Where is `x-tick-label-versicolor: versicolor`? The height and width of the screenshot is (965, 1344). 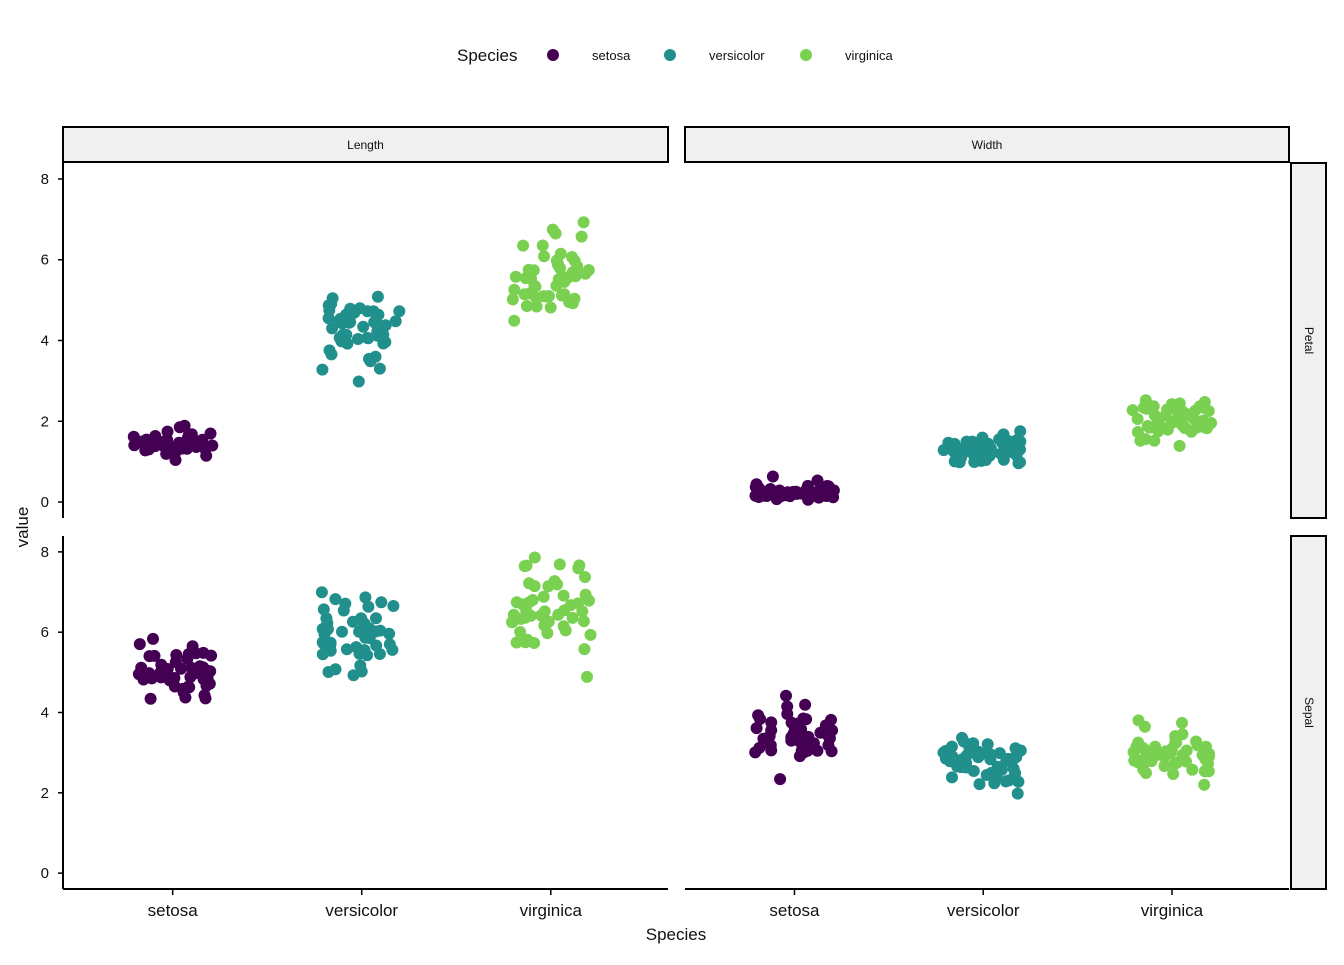 x-tick-label-versicolor: versicolor is located at coordinates (361, 910).